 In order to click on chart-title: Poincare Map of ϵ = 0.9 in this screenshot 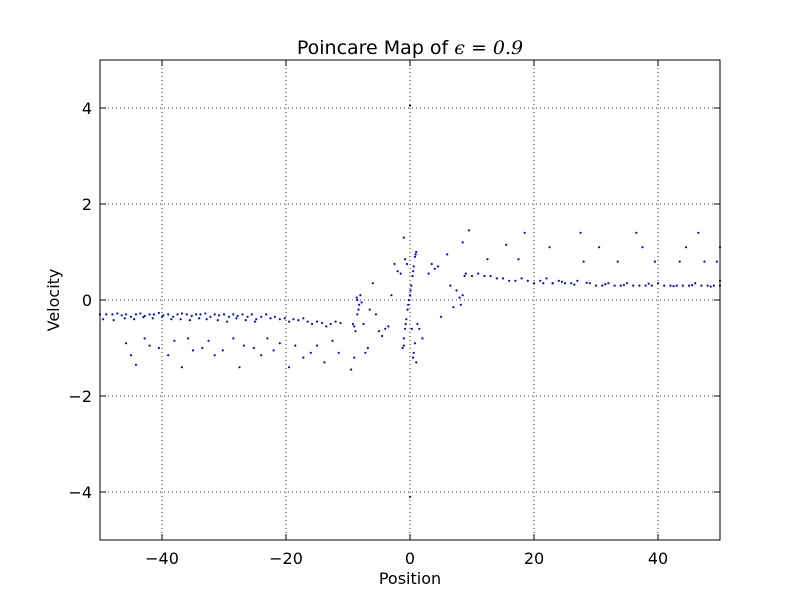, I will do `click(410, 48)`.